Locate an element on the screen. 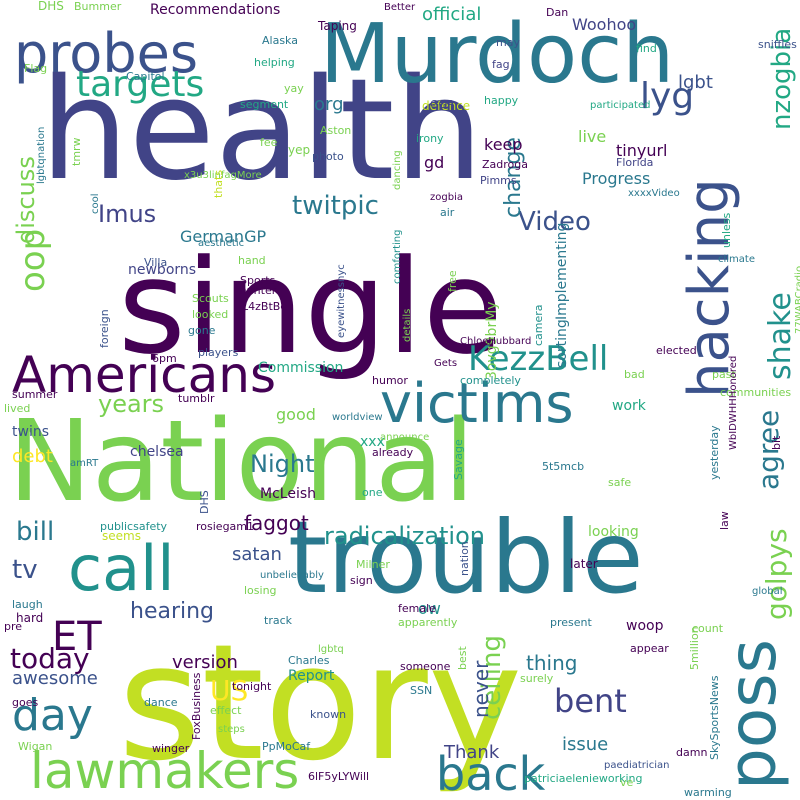  word-debt-47: debt is located at coordinates (32, 456).